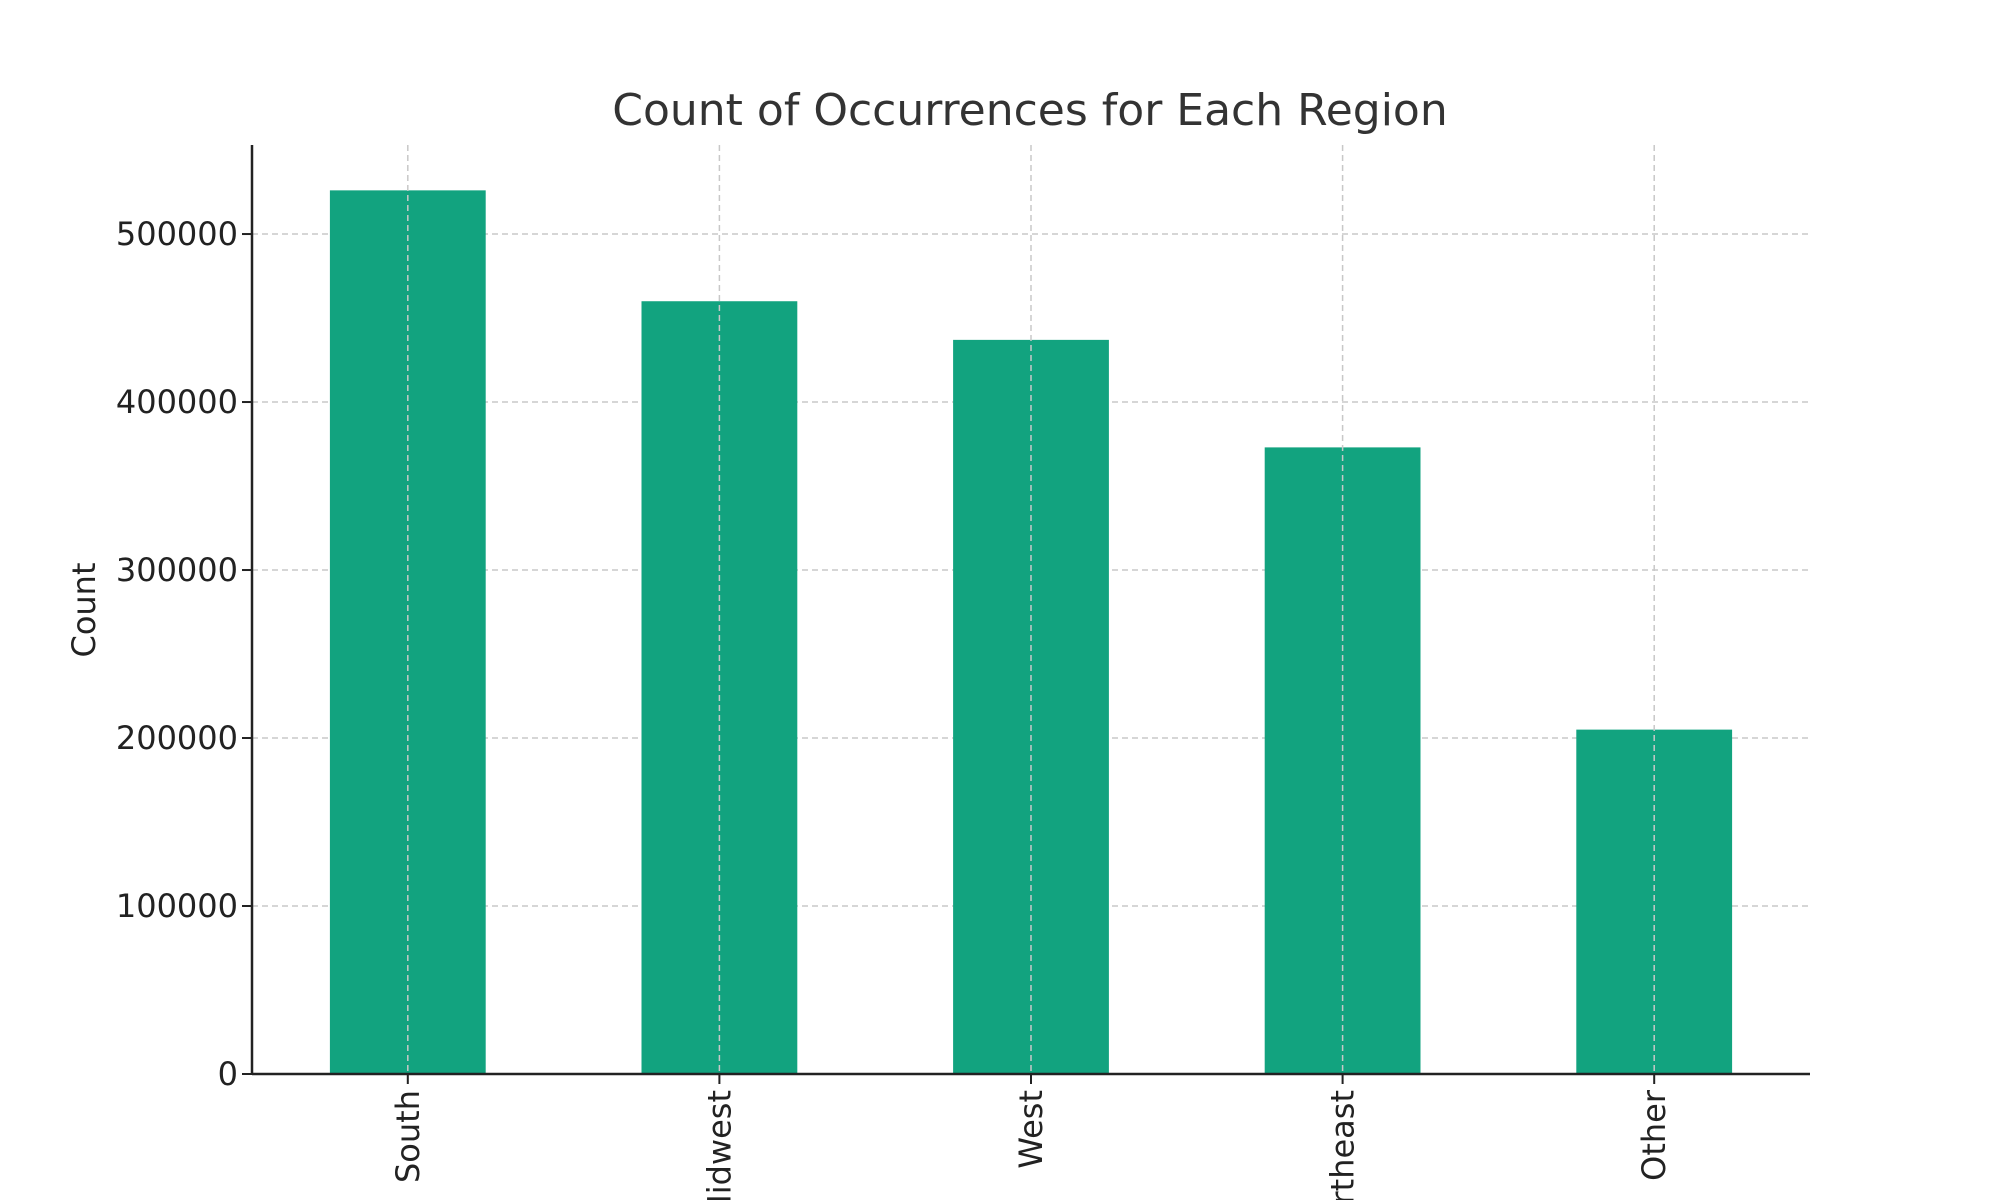  What do you see at coordinates (1029, 110) in the screenshot?
I see `chart-title: Count of Occurrences for Each Region` at bounding box center [1029, 110].